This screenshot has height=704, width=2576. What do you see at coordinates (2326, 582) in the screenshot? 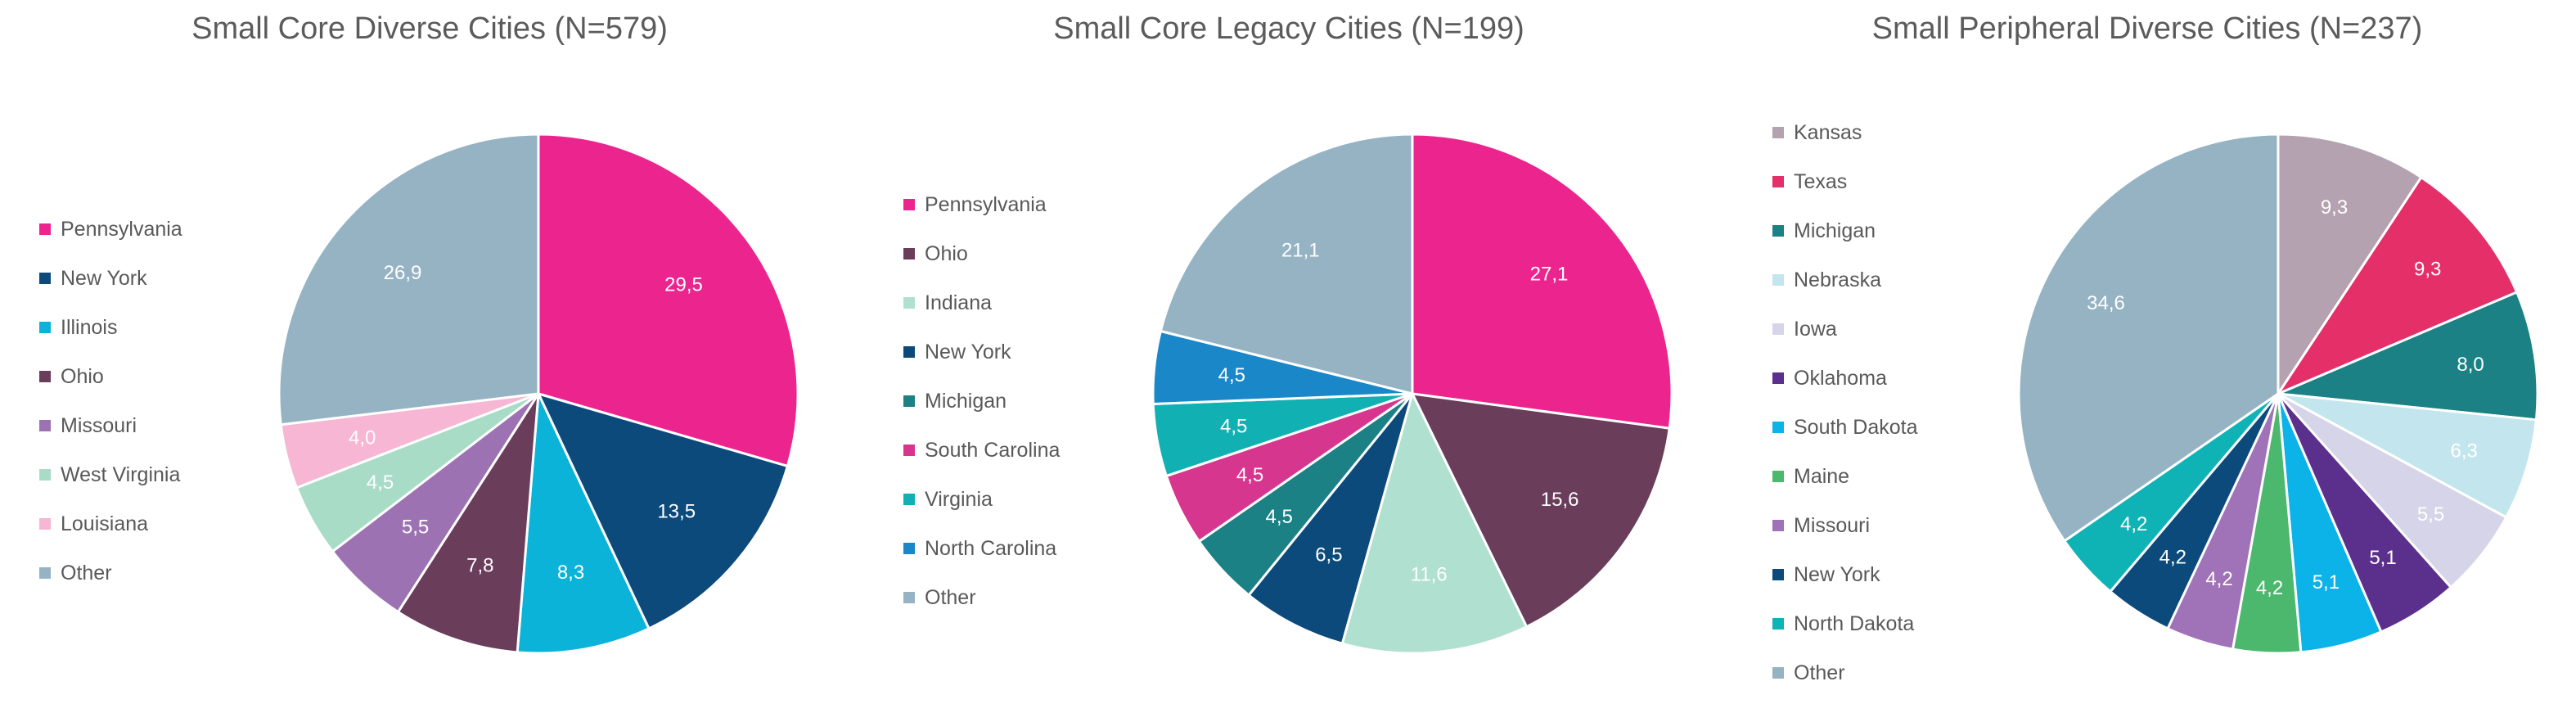
I see `data-label-south-dakota: 5,1` at bounding box center [2326, 582].